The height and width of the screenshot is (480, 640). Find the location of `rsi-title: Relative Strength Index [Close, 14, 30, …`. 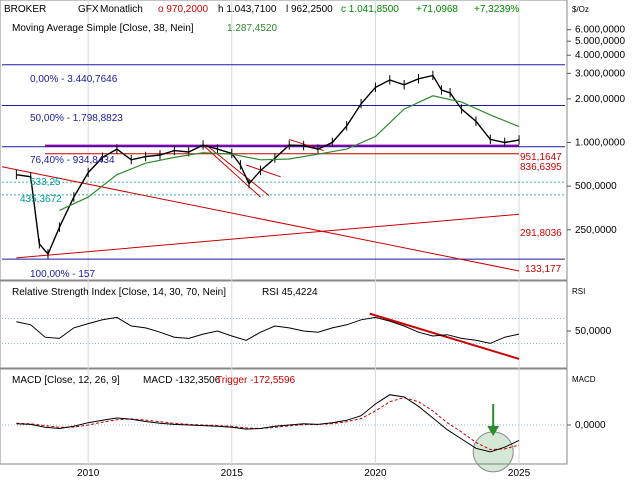

rsi-title: Relative Strength Index [Close, 14, 30, … is located at coordinates (119, 292).